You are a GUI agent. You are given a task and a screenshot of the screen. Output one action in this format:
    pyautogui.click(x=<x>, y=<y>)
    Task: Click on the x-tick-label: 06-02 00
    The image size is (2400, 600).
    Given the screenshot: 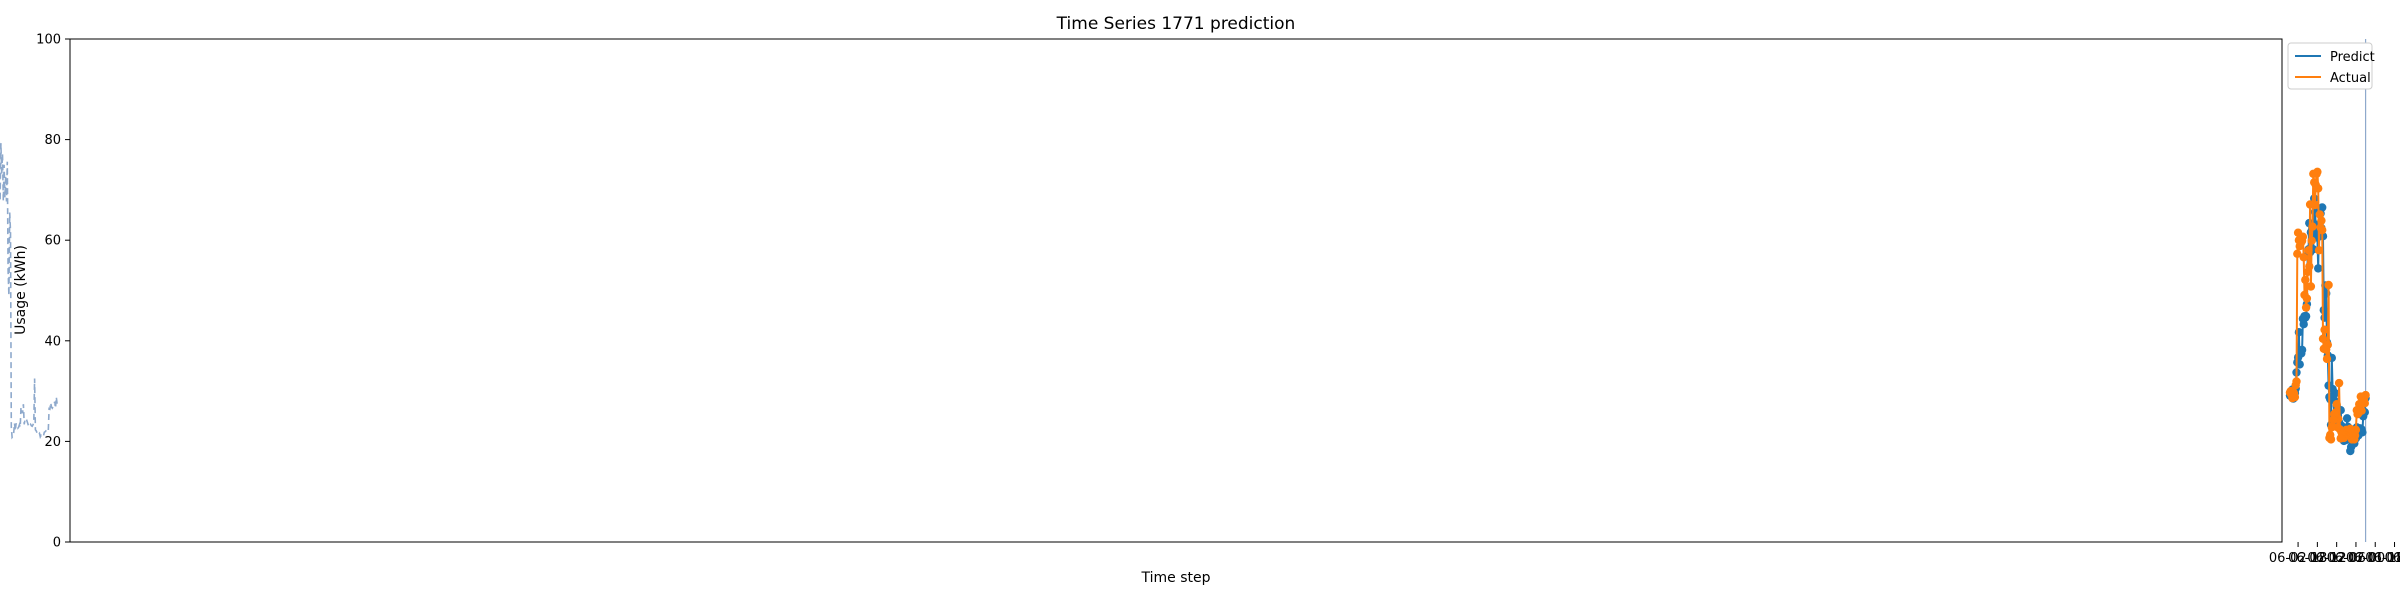 What is the action you would take?
    pyautogui.click(x=2356, y=558)
    